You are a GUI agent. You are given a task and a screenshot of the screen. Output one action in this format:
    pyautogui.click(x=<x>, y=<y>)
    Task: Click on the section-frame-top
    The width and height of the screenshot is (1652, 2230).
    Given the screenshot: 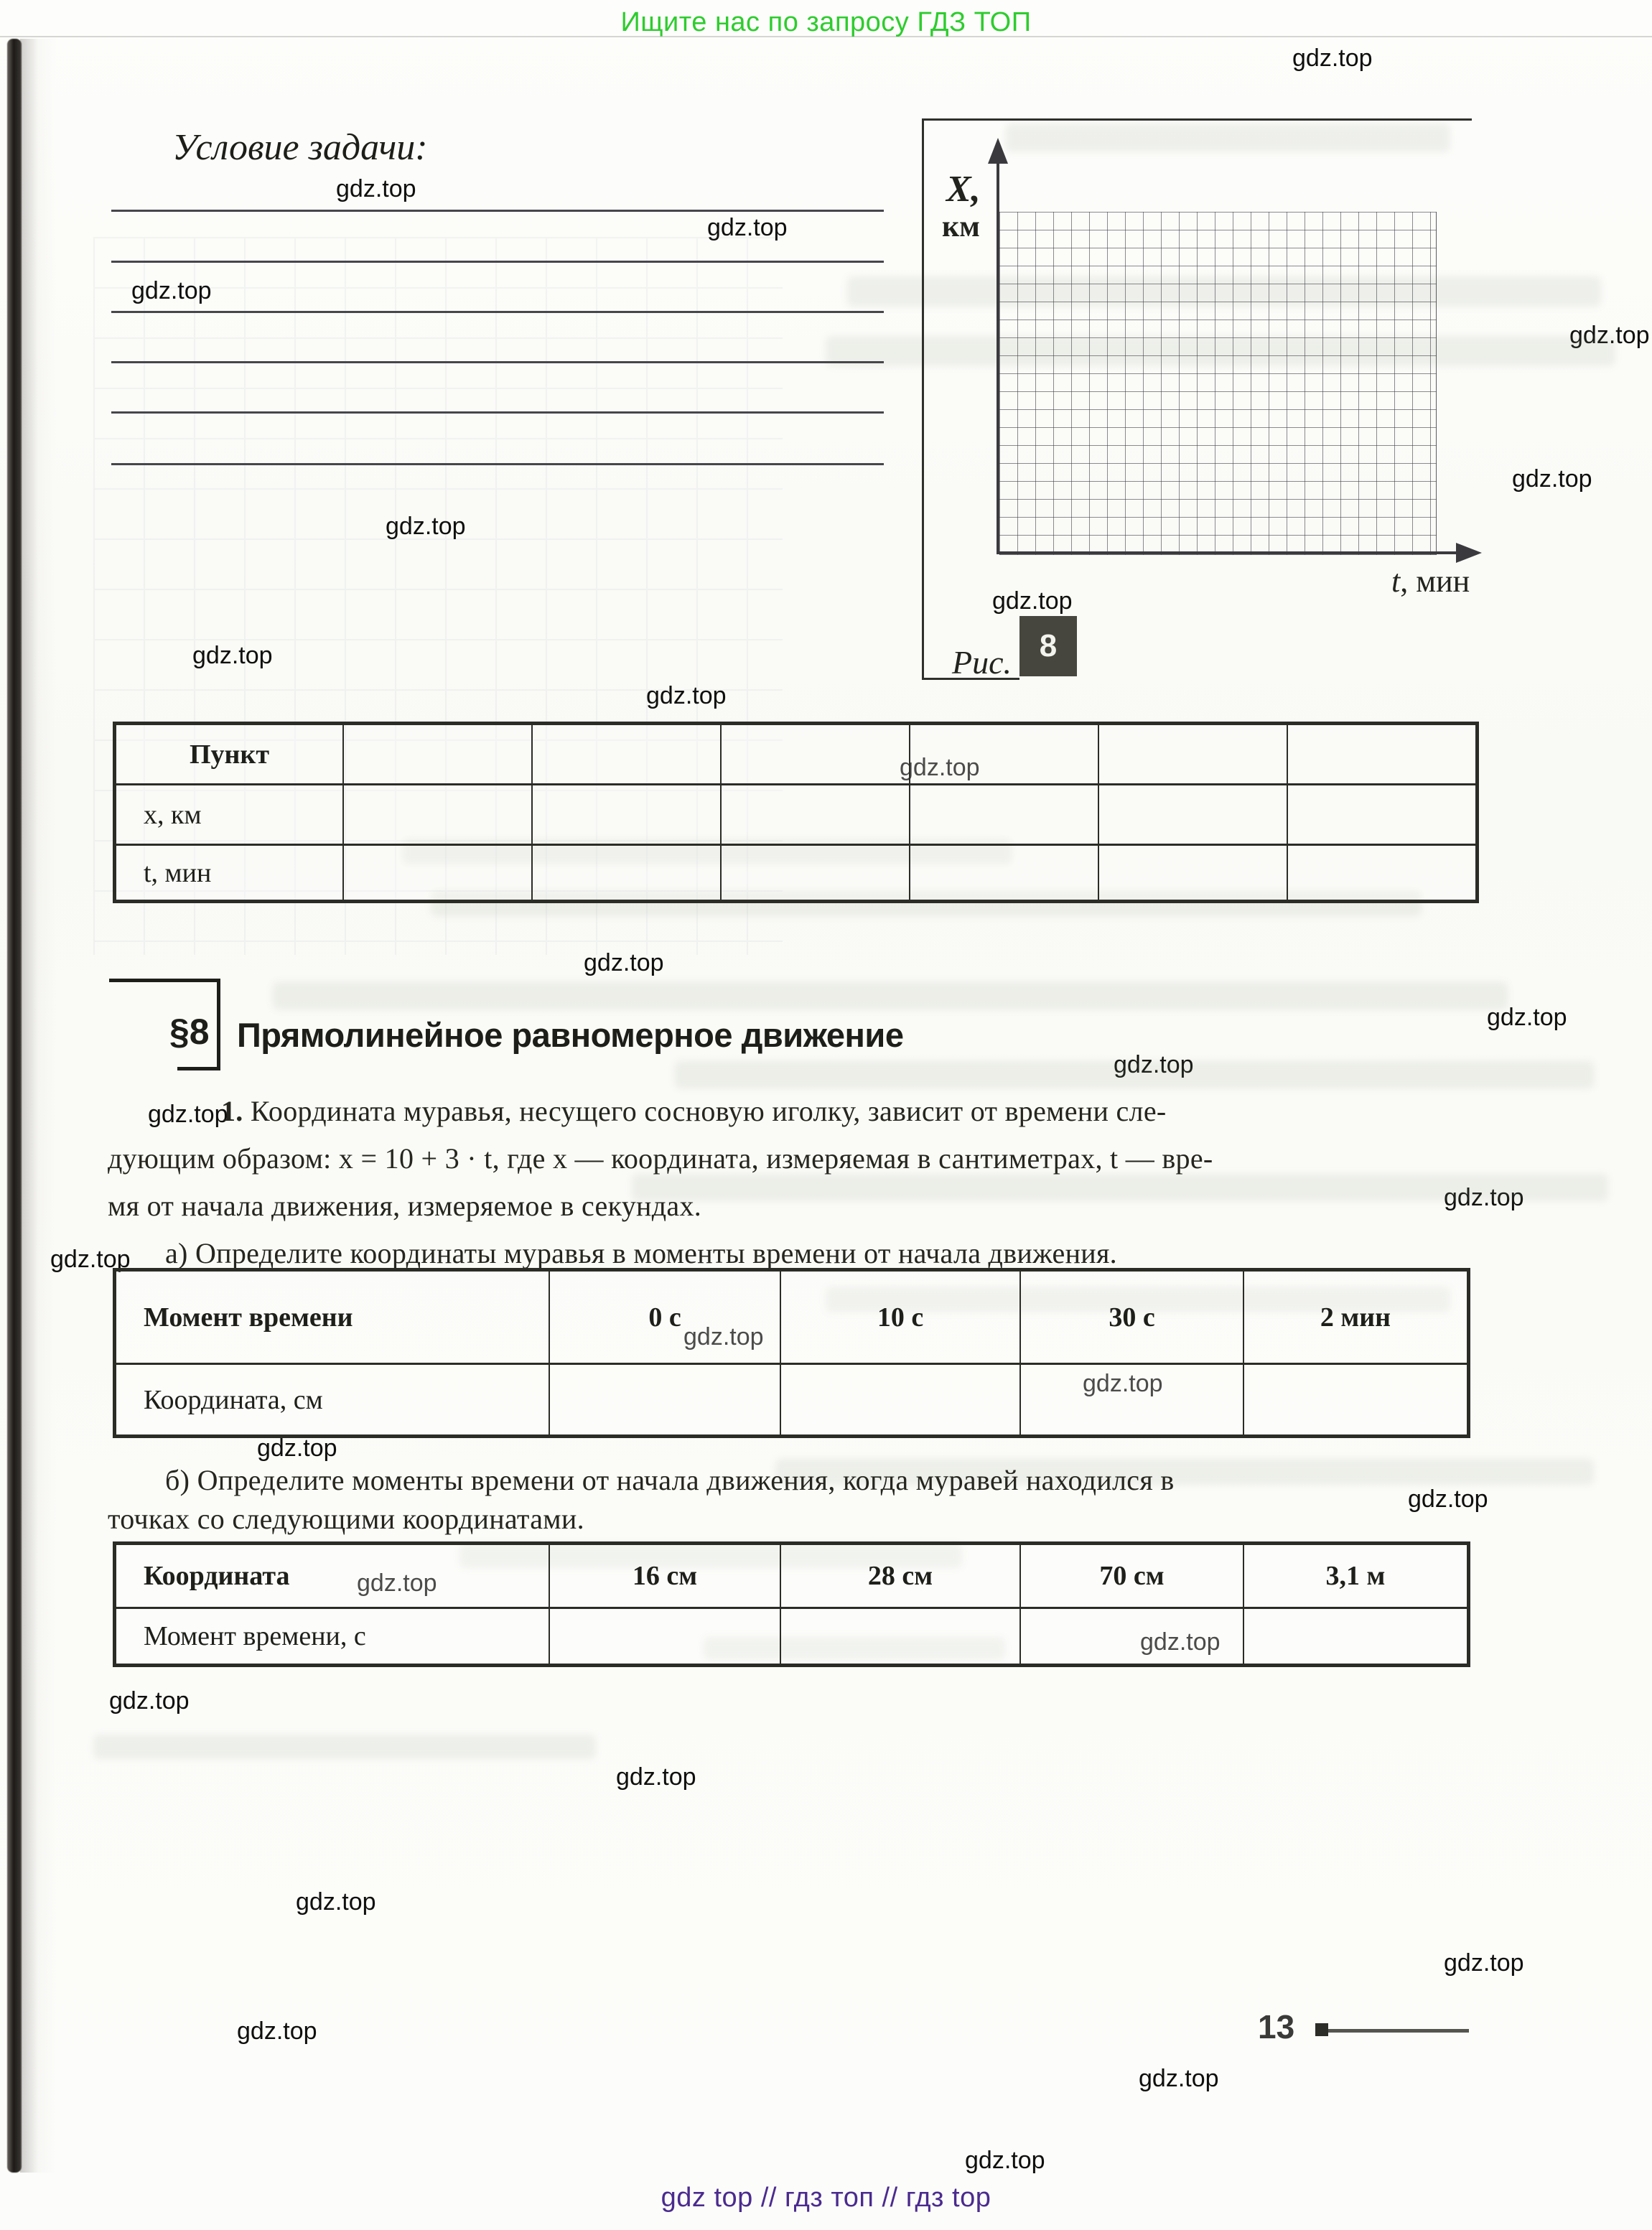 What is the action you would take?
    pyautogui.click(x=164, y=981)
    